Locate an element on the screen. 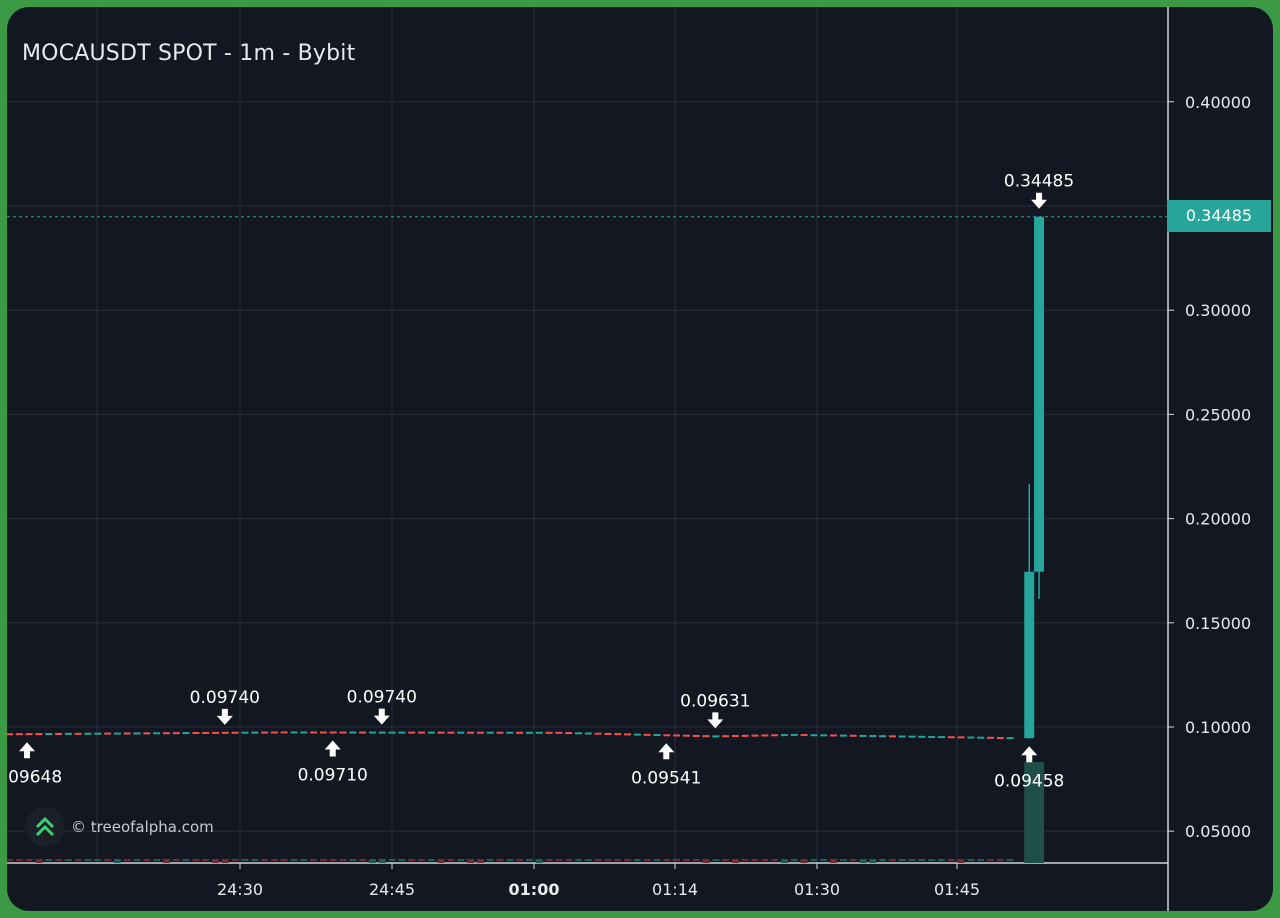 The height and width of the screenshot is (918, 1280). annotation-low-label: 0.09648 is located at coordinates (34, 777).